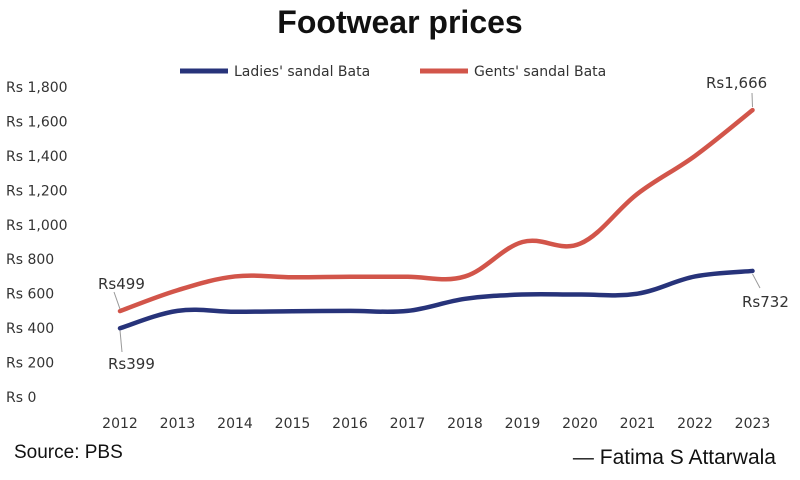  Describe the element at coordinates (37, 226) in the screenshot. I see `y-tick-label: Rs 1,000` at that location.